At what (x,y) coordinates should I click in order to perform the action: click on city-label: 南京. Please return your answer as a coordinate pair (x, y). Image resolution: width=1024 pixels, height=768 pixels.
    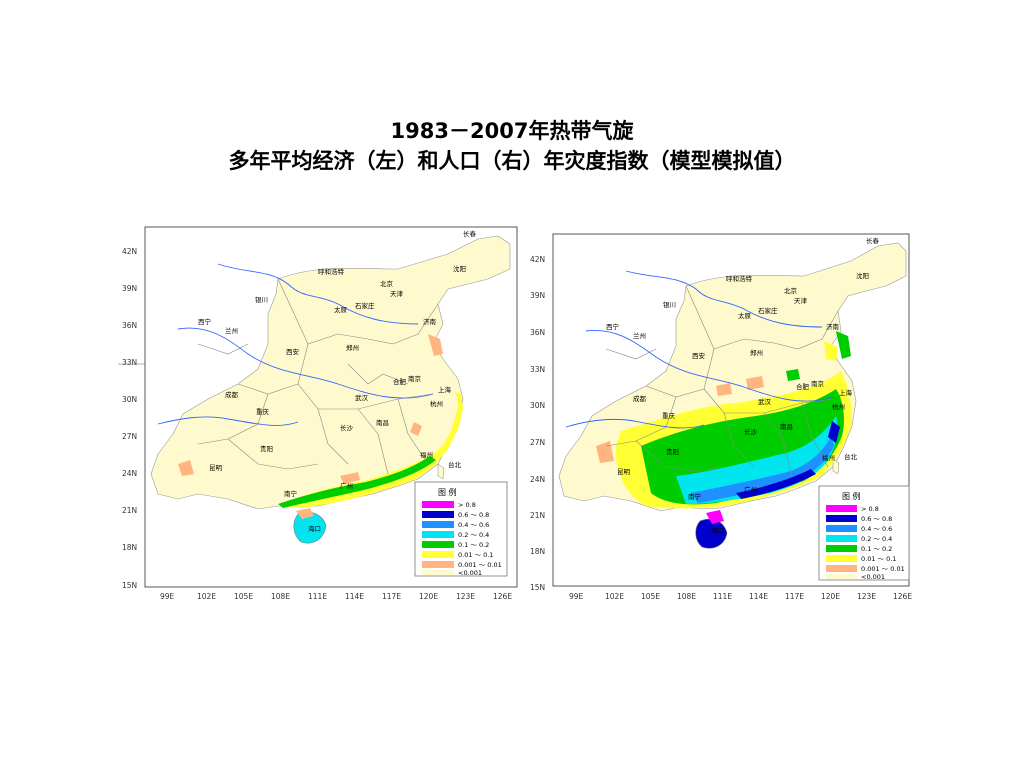
    Looking at the image, I should click on (415, 378).